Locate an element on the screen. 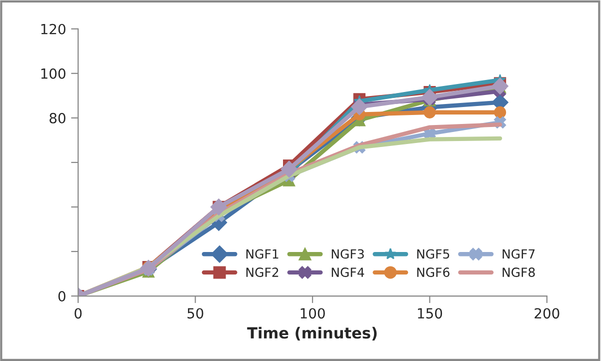 The image size is (601, 361). legend-label: NGF7 is located at coordinates (518, 254).